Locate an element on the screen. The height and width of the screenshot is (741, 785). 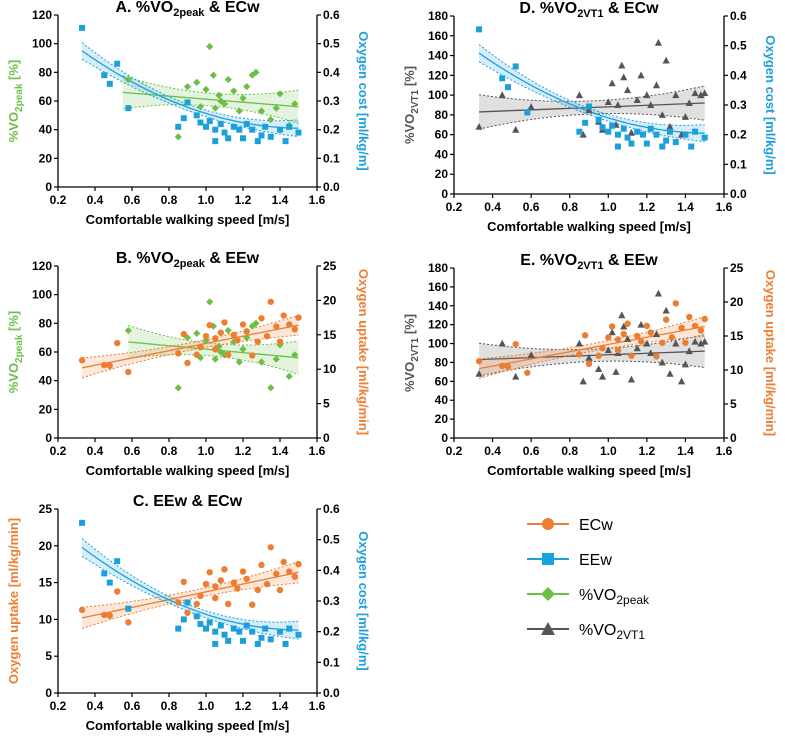
x-tick-label: 0.6 is located at coordinates (531, 207).